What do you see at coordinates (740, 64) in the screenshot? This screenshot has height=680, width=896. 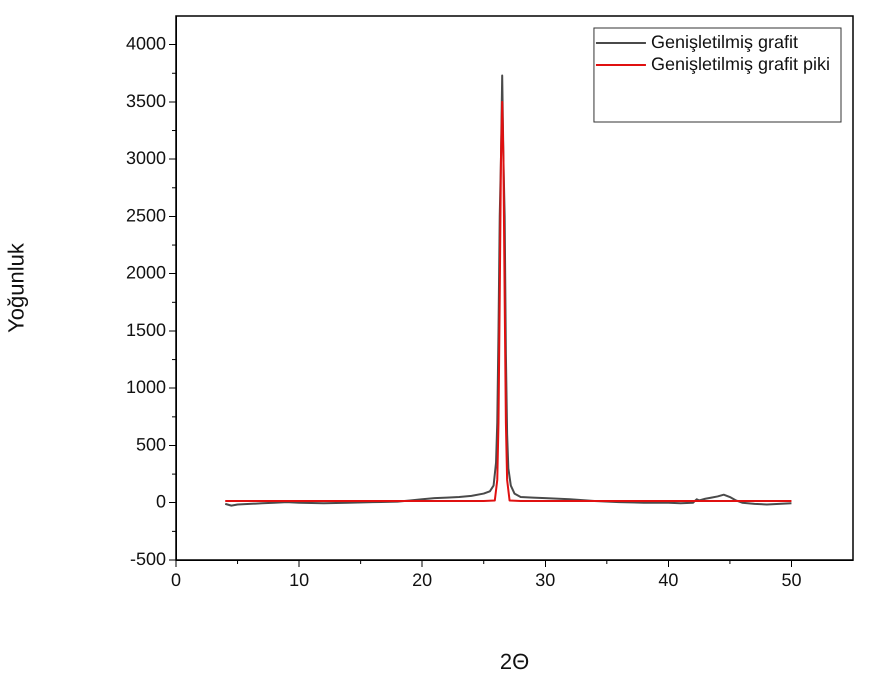 I see `legend-label: Genişletilmiş grafit piki` at bounding box center [740, 64].